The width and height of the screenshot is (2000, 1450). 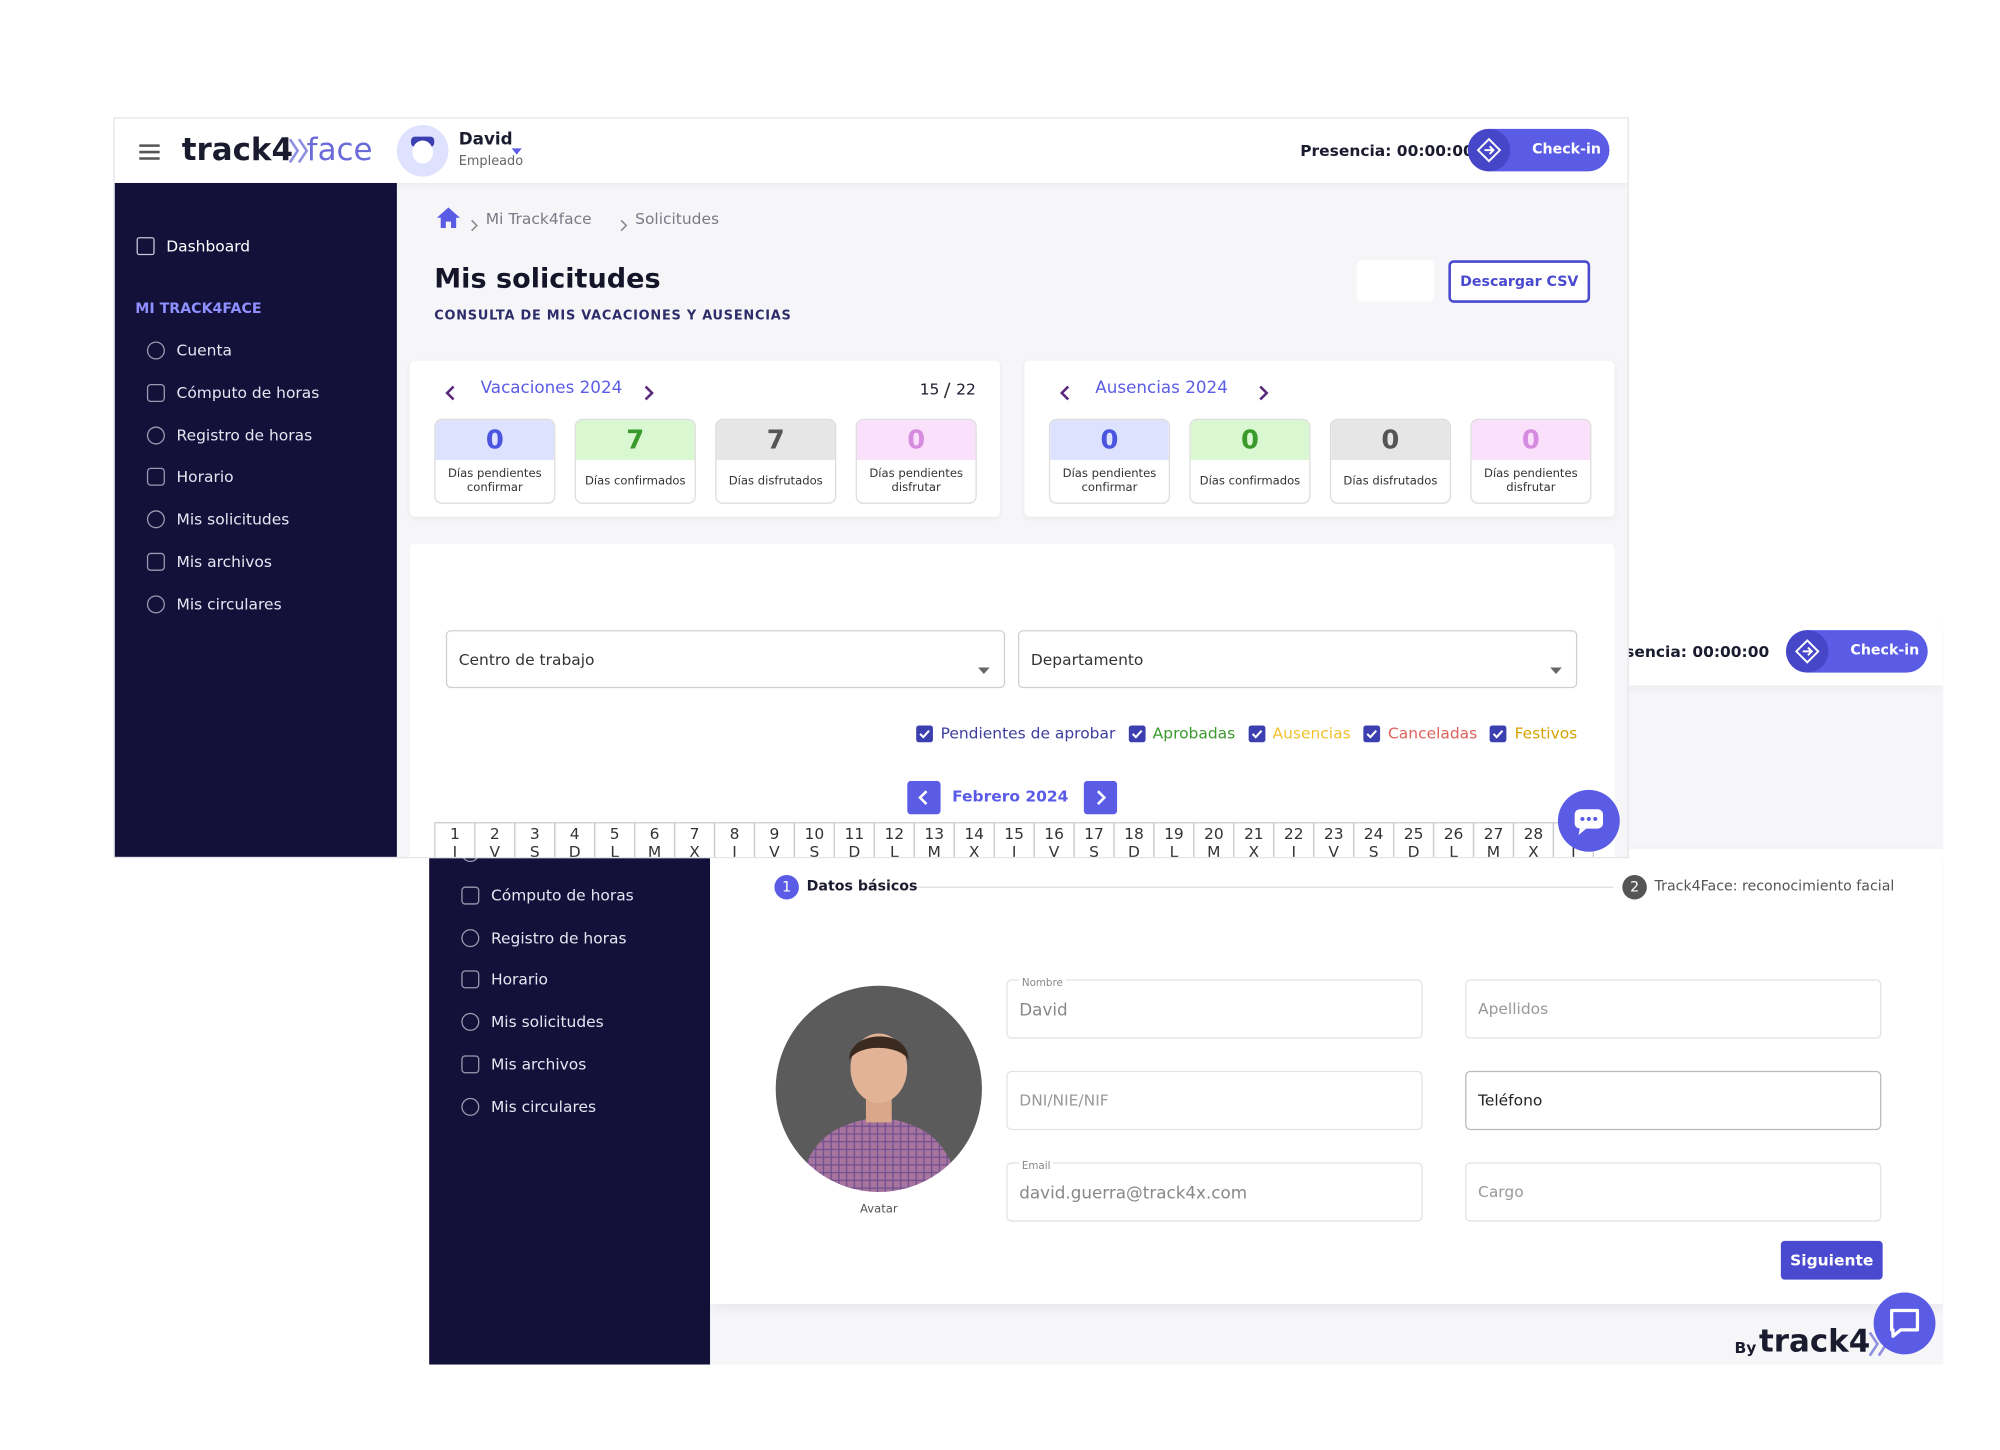 What do you see at coordinates (947, 392) in the screenshot?
I see `count-sep` at bounding box center [947, 392].